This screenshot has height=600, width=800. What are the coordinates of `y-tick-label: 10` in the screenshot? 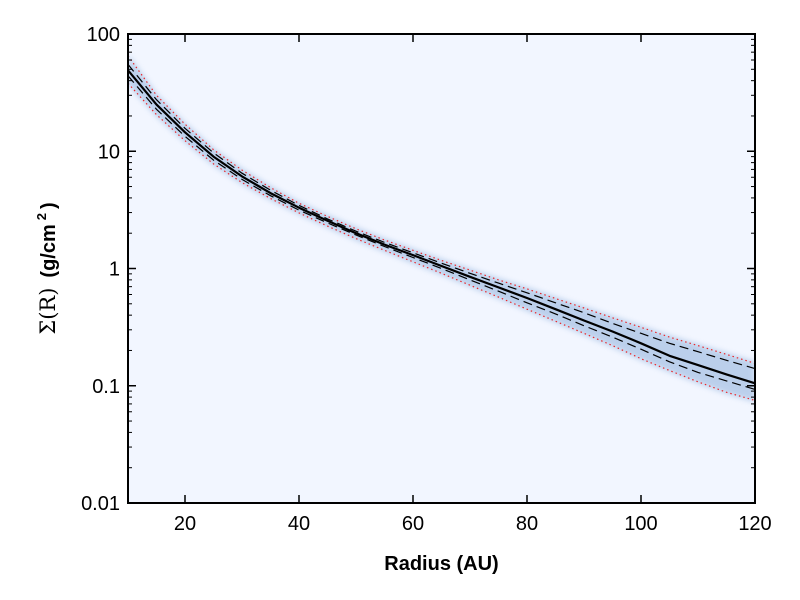 It's located at (109, 152).